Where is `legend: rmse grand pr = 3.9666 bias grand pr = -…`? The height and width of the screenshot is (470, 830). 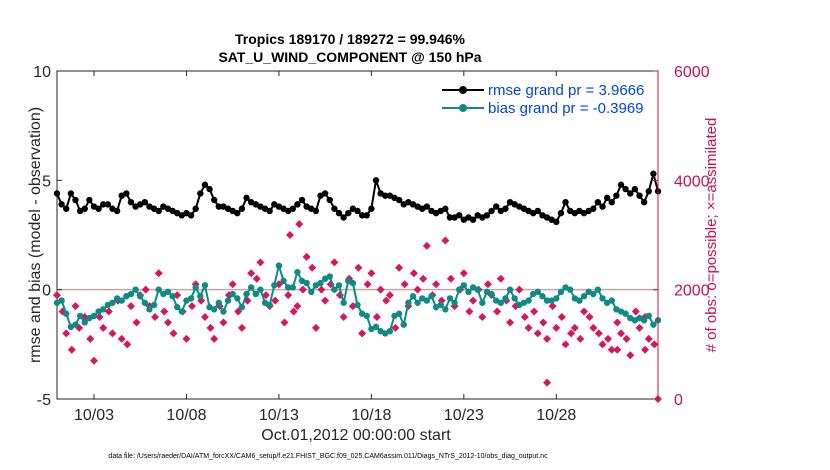 legend: rmse grand pr = 3.9666 bias grand pr = -… is located at coordinates (543, 99).